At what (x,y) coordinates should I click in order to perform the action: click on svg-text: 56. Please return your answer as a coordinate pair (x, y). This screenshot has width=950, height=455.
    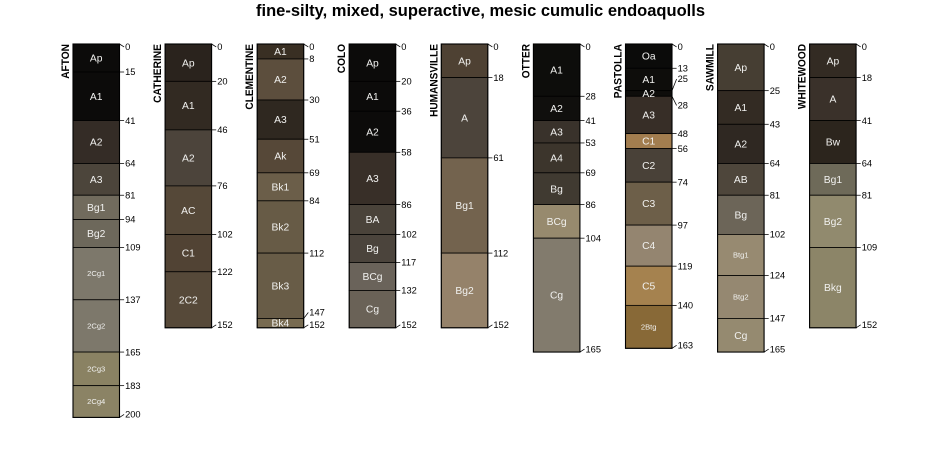
    Looking at the image, I should click on (683, 149).